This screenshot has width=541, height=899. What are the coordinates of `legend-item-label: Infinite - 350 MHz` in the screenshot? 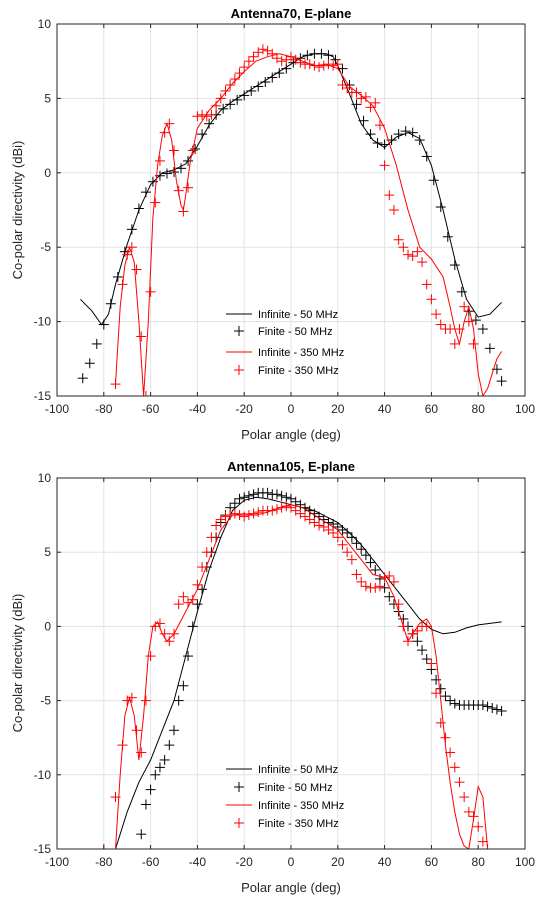 It's located at (301, 806).